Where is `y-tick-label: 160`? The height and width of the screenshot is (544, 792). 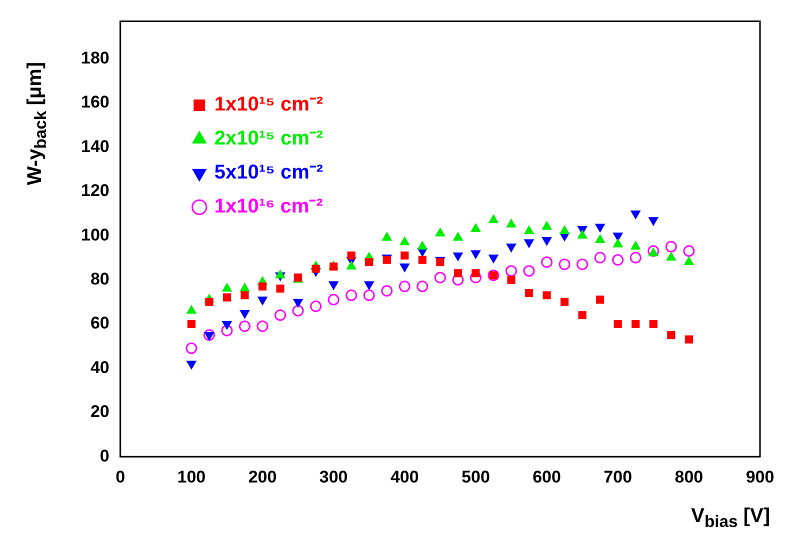 y-tick-label: 160 is located at coordinates (95, 102).